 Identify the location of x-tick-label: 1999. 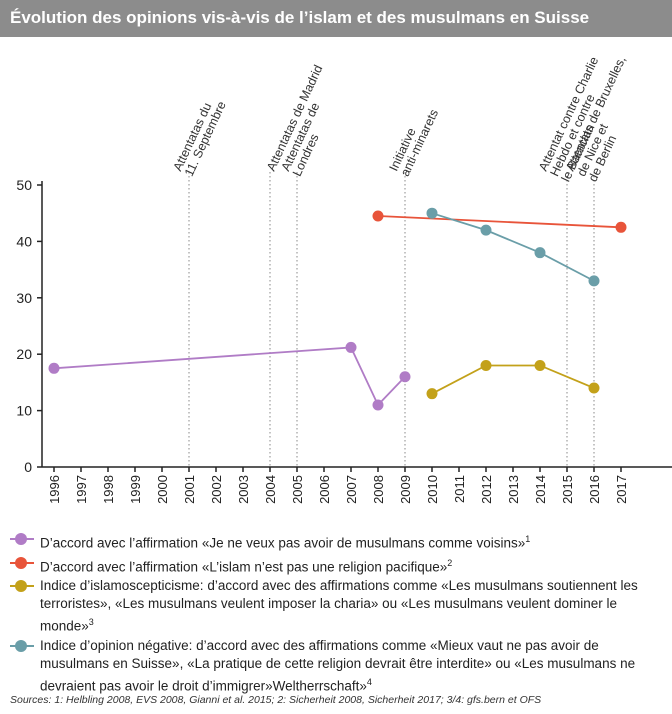
(135, 489).